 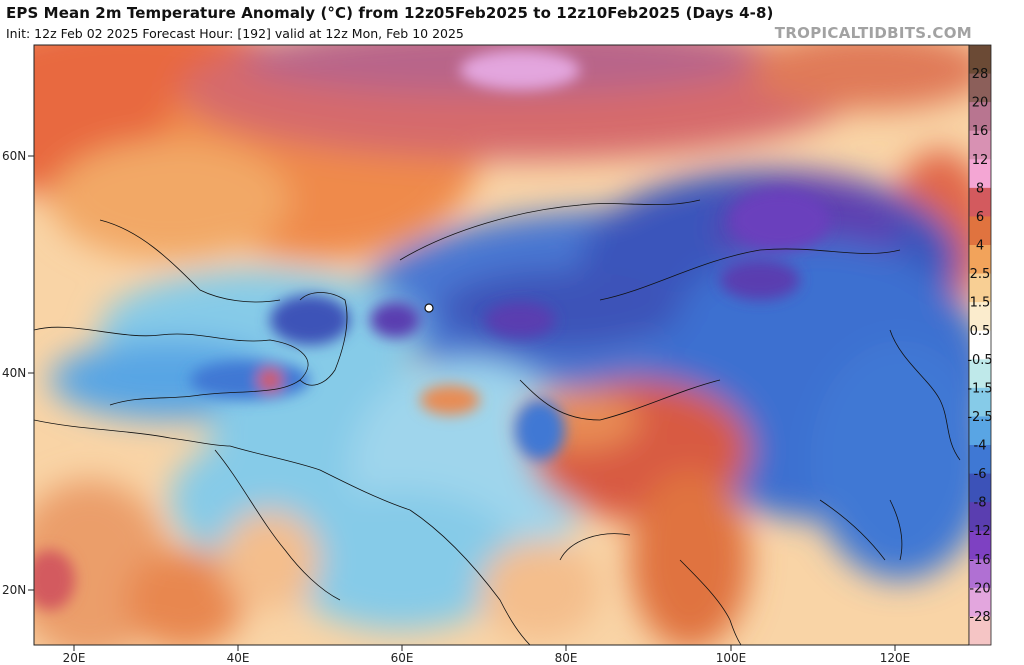 What do you see at coordinates (980, 131) in the screenshot?
I see `colorbar-label: 16` at bounding box center [980, 131].